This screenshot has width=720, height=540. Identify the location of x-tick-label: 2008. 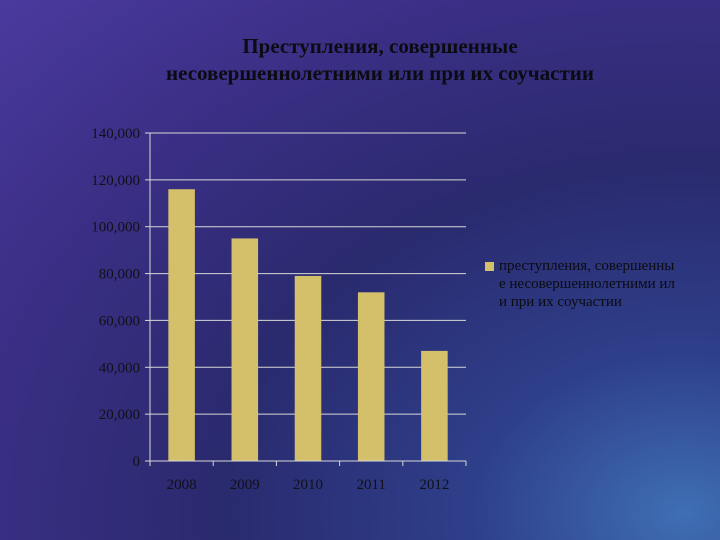
(182, 485).